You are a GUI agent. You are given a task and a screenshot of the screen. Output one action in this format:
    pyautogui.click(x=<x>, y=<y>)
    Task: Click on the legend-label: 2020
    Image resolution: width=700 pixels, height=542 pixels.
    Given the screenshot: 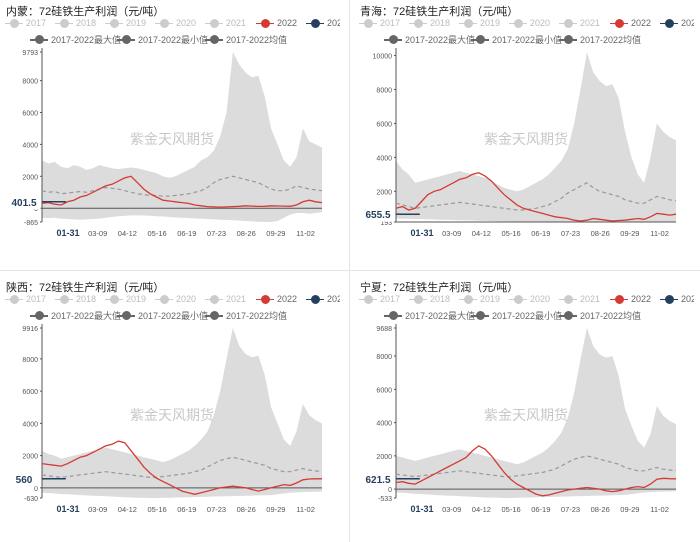 What is the action you would take?
    pyautogui.click(x=540, y=23)
    